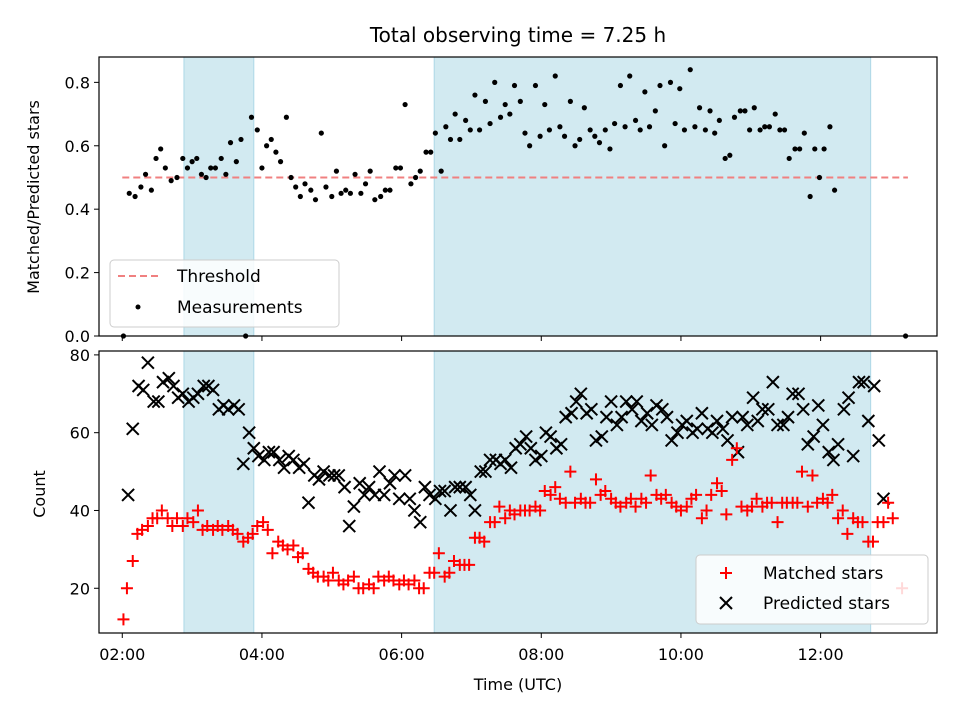 The image size is (960, 720). I want to click on predicted-legend-label: Predicted stars, so click(826, 604).